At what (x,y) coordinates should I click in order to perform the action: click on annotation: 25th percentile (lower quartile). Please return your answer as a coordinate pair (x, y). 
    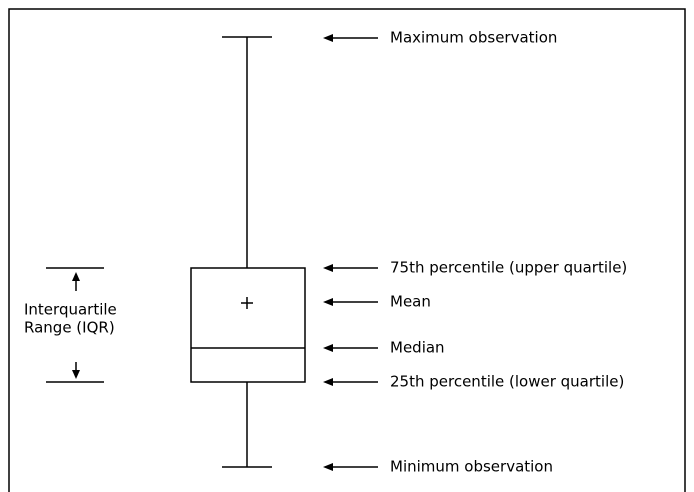
    Looking at the image, I should click on (473, 382).